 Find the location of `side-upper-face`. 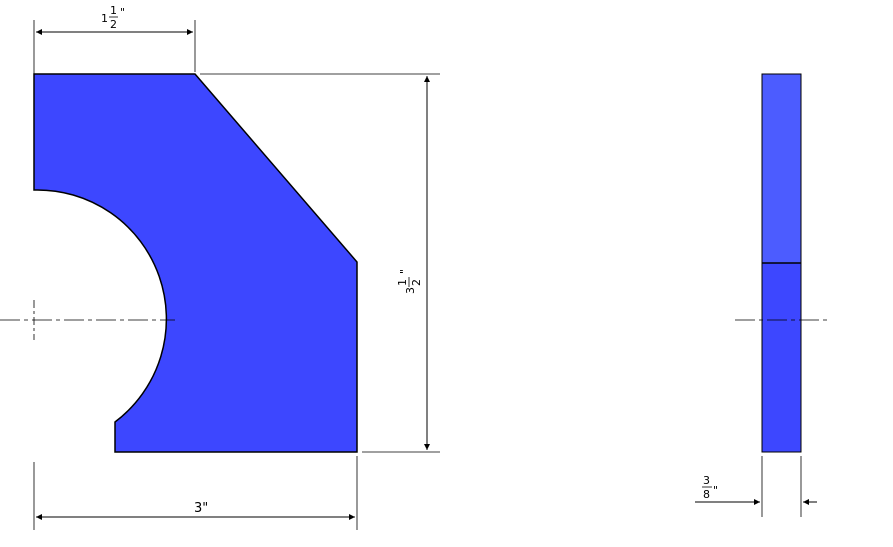

side-upper-face is located at coordinates (781, 168).